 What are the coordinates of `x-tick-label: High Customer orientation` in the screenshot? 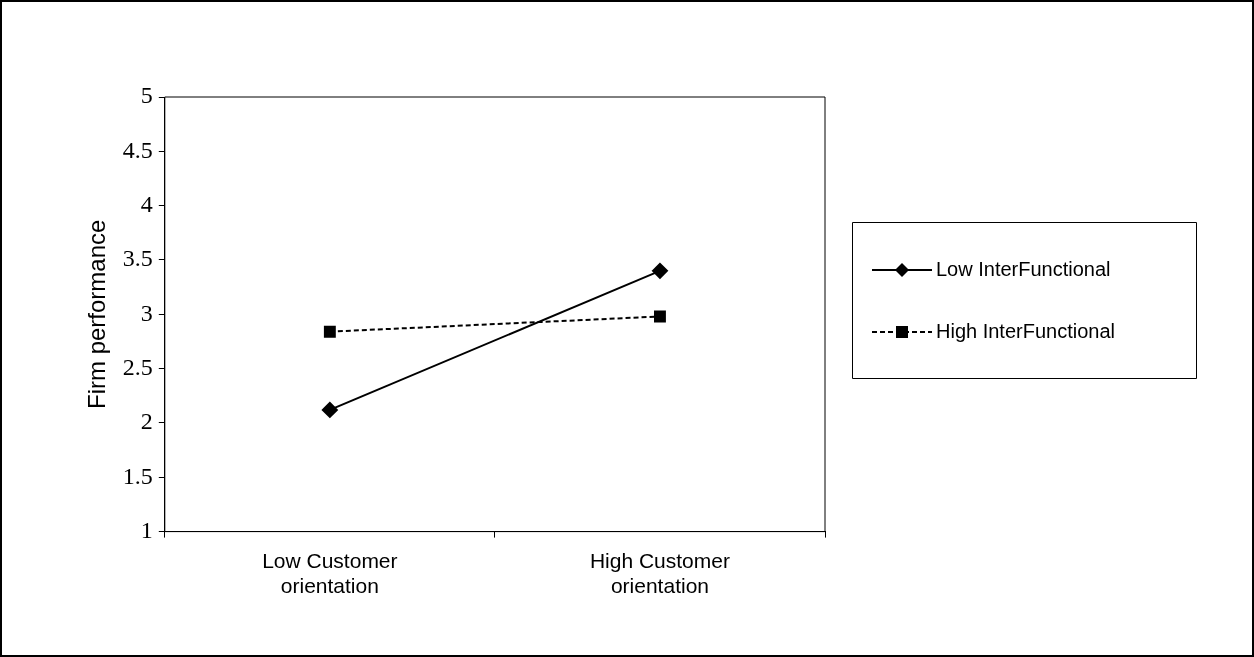 It's located at (659, 573).